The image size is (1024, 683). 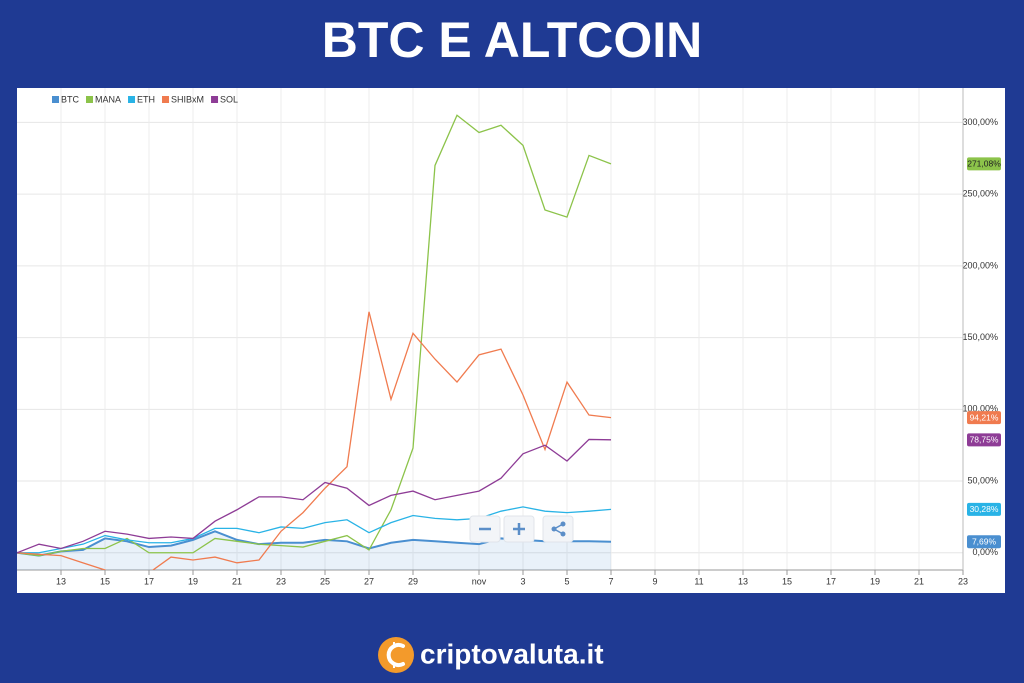 What do you see at coordinates (980, 194) in the screenshot?
I see `y-tick-label: 250,00%` at bounding box center [980, 194].